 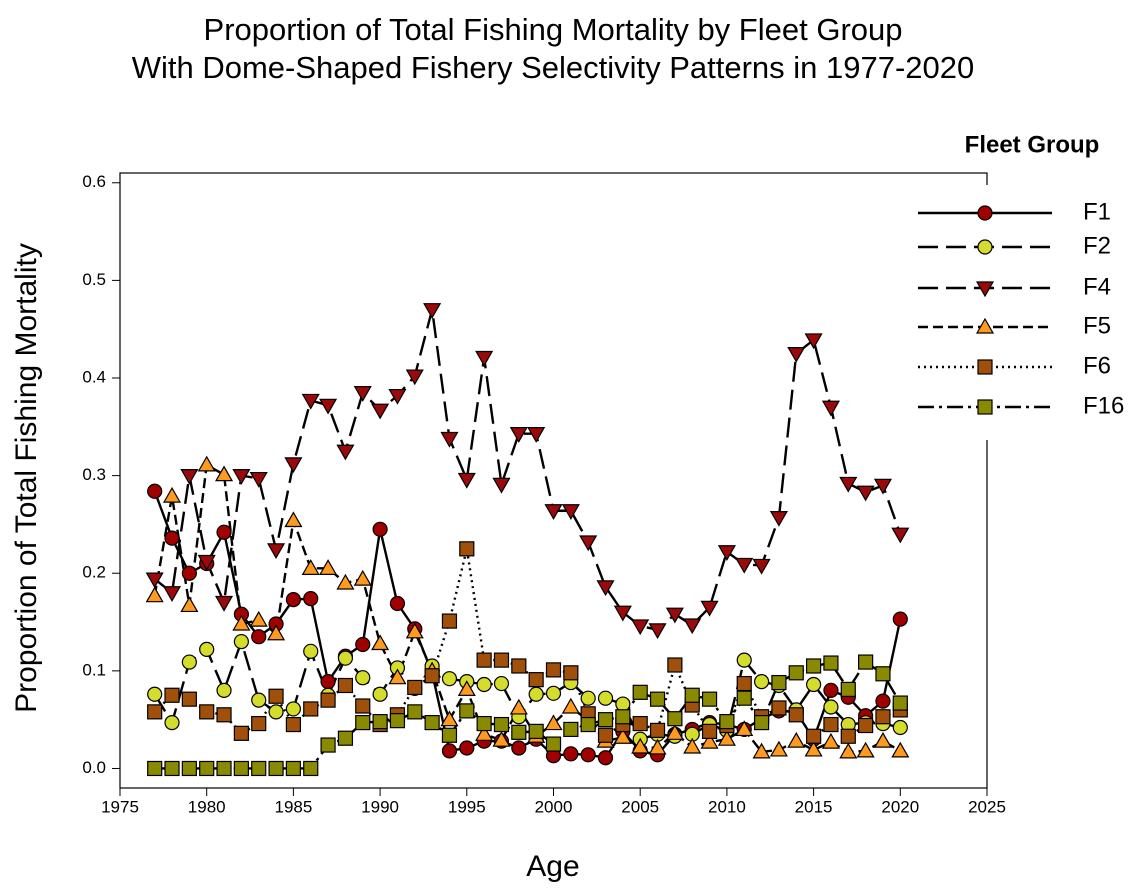 I want to click on legend-label: F4, so click(x=1097, y=286).